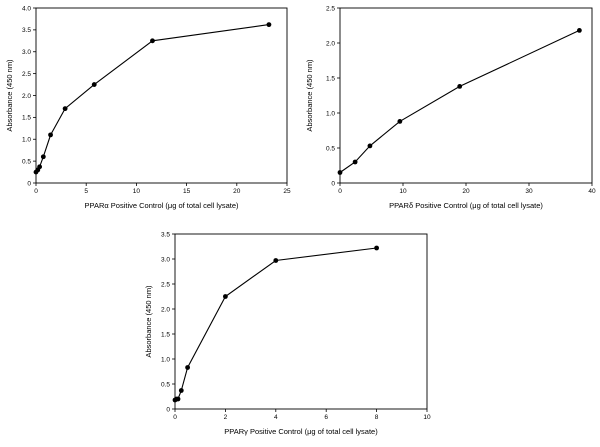  Describe the element at coordinates (86, 191) in the screenshot. I see `x-tick-label: 5` at that location.